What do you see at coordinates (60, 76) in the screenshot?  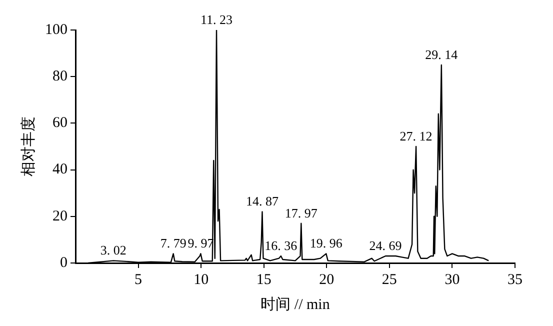 I see `y-tick-label: 80` at bounding box center [60, 76].